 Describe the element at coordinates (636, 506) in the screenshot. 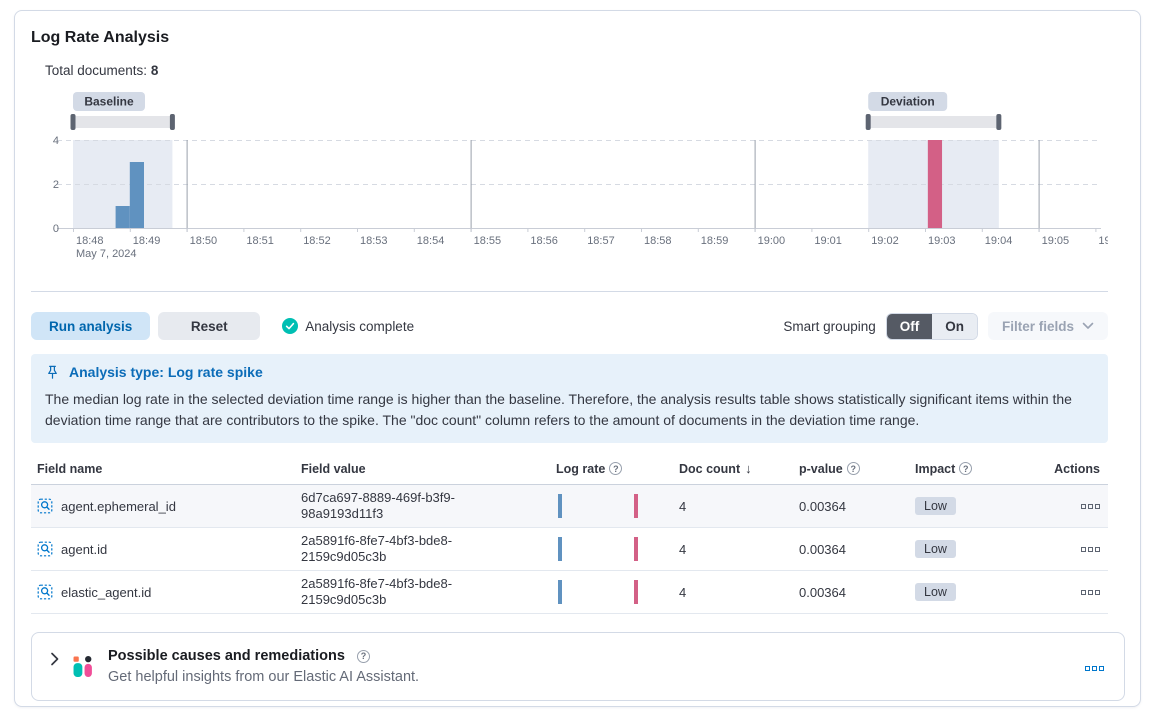

I see `deviation-bar` at that location.